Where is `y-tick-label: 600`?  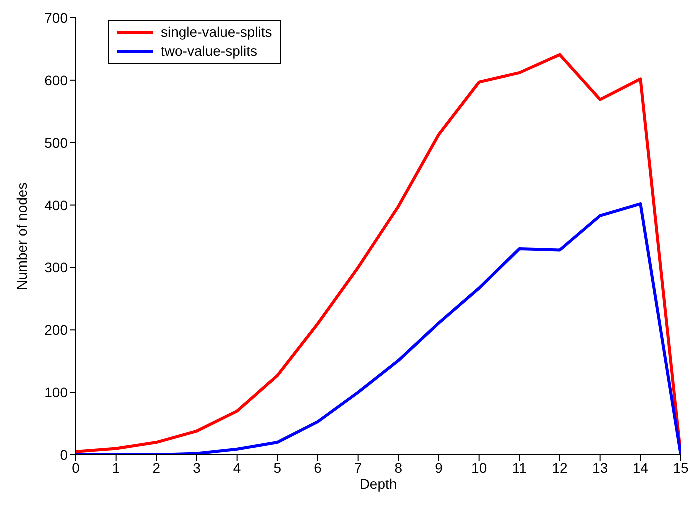
y-tick-label: 600 is located at coordinates (56, 80).